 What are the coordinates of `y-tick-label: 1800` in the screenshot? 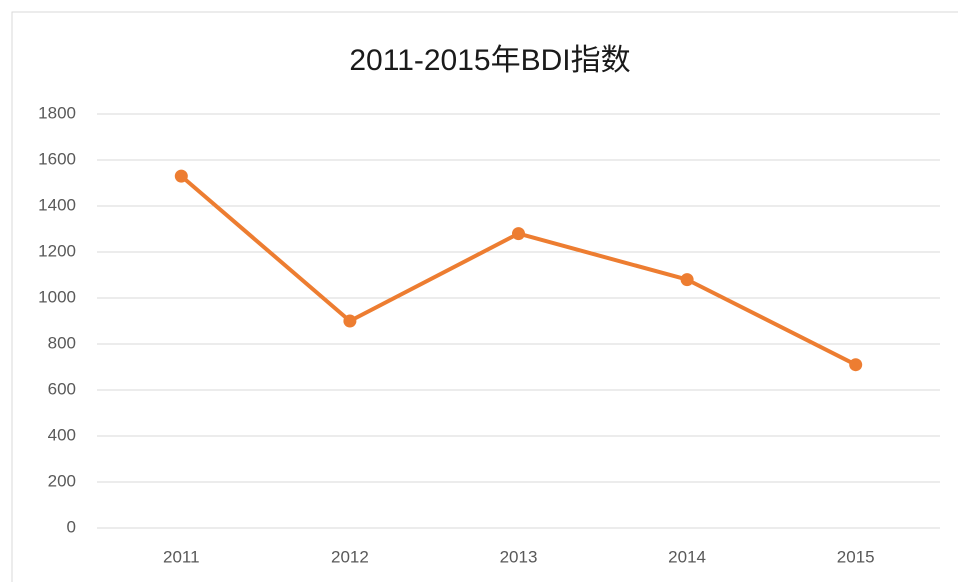 It's located at (57, 112).